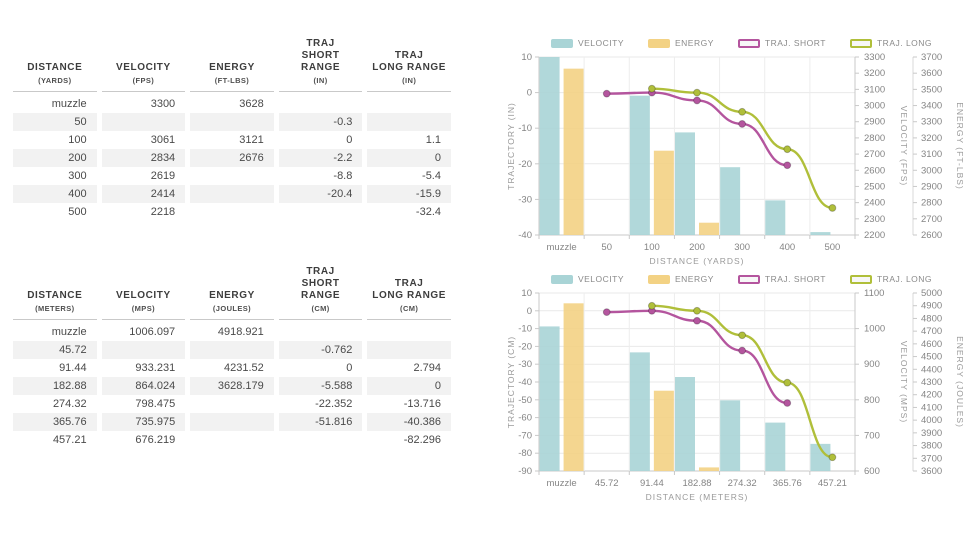  What do you see at coordinates (320, 158) in the screenshot?
I see `table-cell: -2.2` at bounding box center [320, 158].